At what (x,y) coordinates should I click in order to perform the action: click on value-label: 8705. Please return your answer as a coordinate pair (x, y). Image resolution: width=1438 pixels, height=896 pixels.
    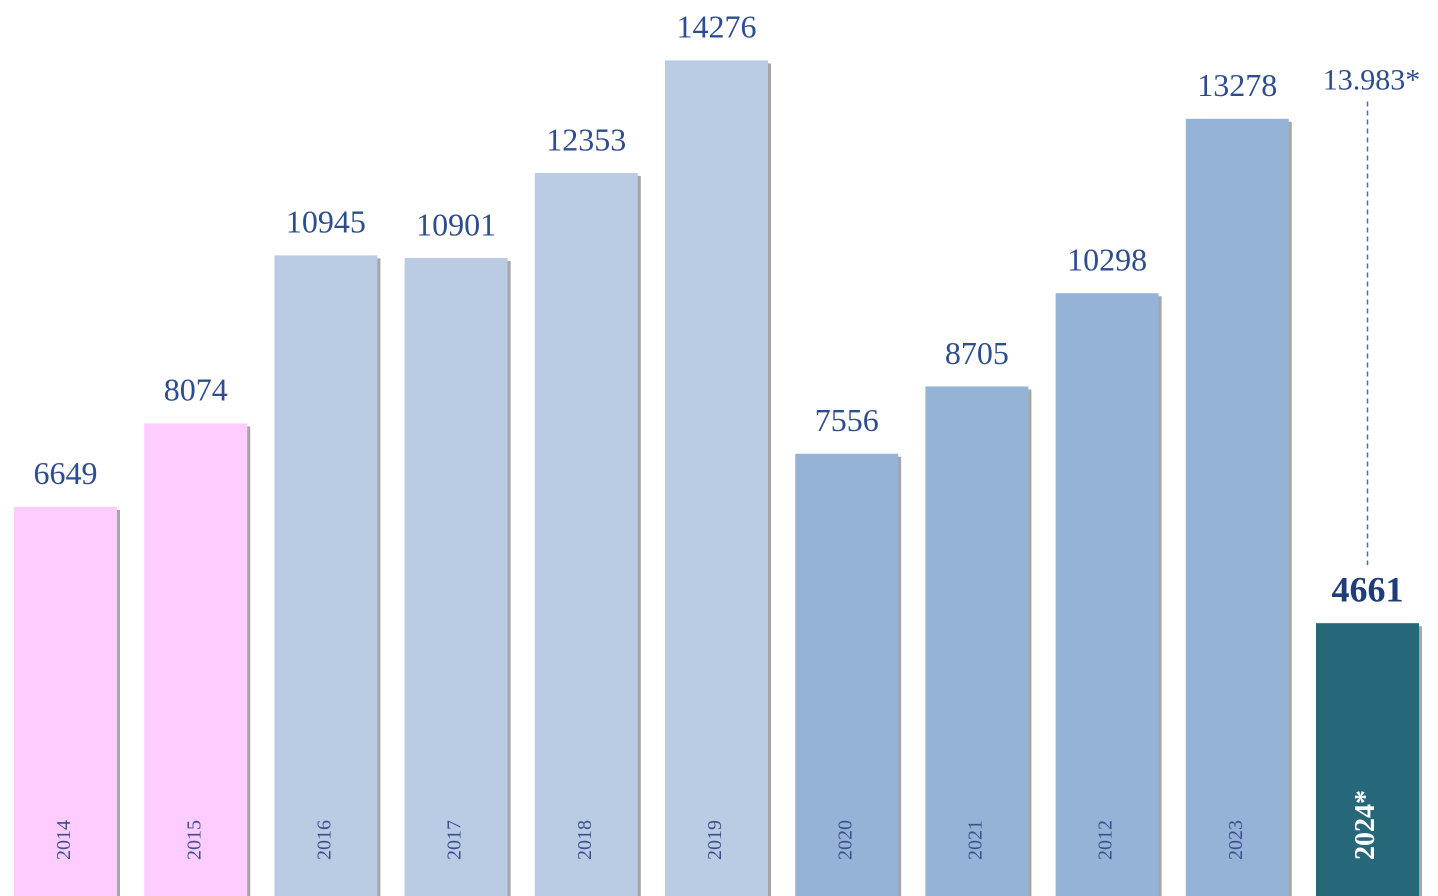
    Looking at the image, I should click on (977, 353).